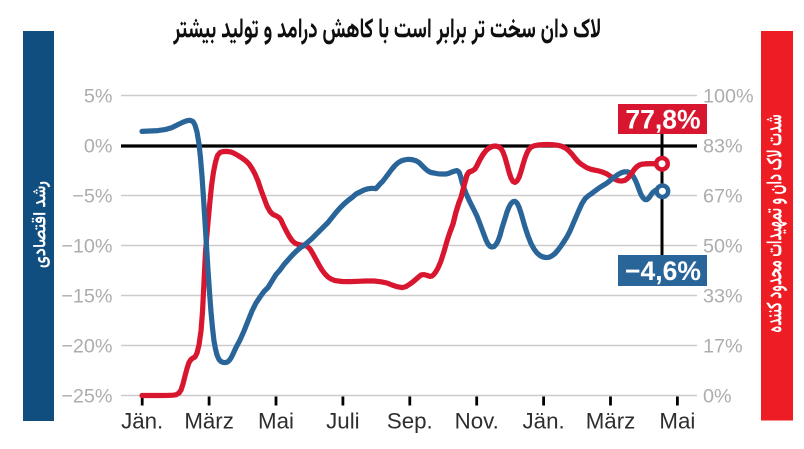 The width and height of the screenshot is (804, 449). Describe the element at coordinates (92, 197) in the screenshot. I see `svg-text: −5%` at that location.